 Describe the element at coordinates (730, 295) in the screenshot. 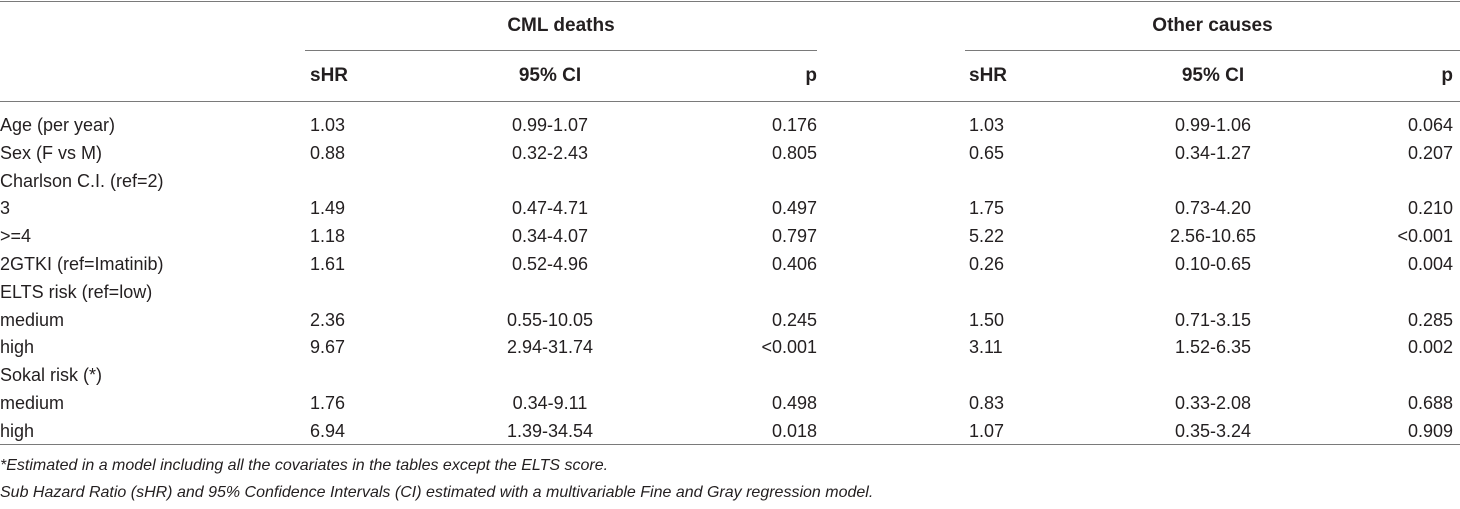

I see `table-row: ELTS risk (ref=low)` at that location.